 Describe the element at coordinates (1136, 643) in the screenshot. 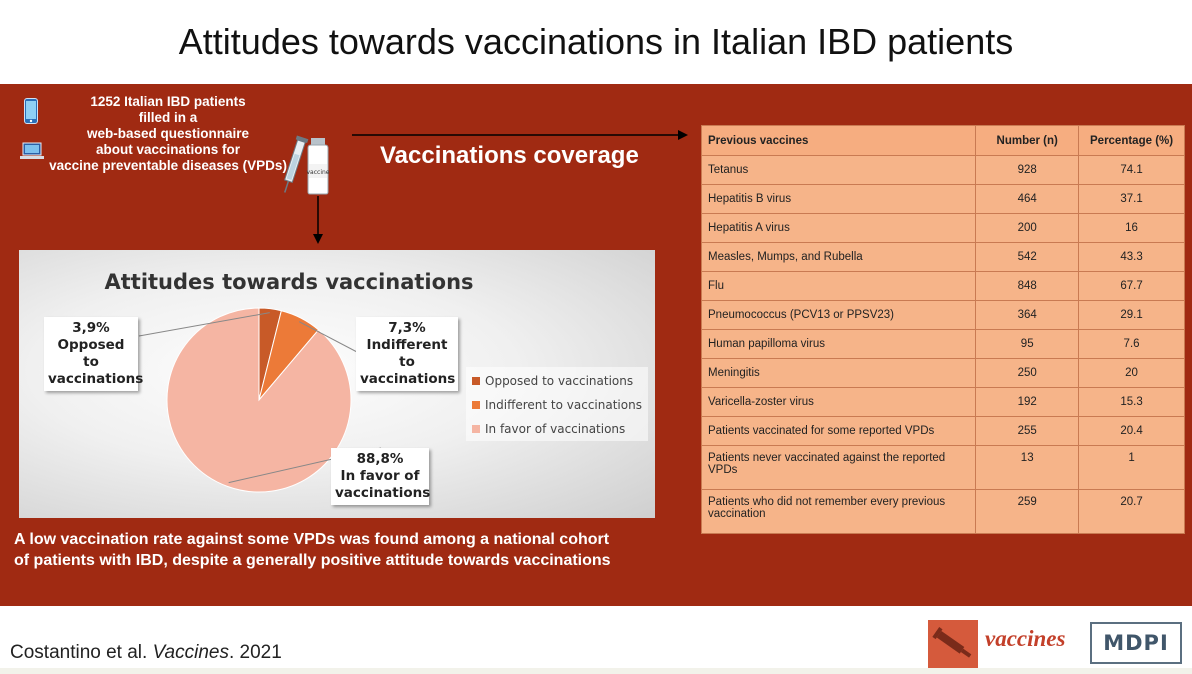

I see `publisher-logo: MDPI` at that location.